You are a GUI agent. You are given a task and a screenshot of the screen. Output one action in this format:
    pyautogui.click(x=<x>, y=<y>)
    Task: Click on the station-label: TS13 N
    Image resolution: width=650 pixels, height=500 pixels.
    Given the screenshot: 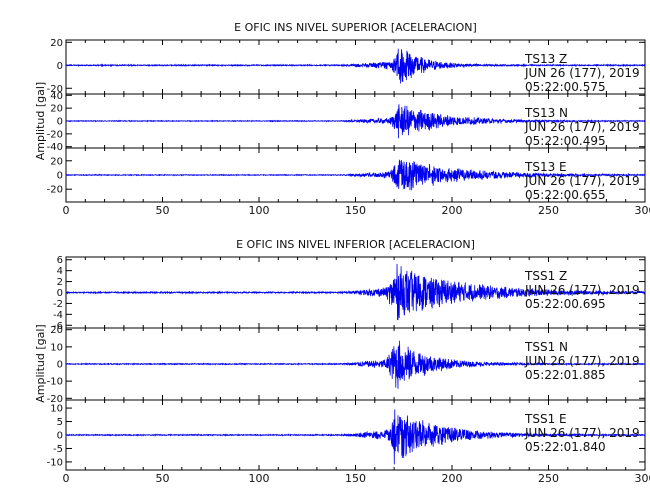 What is the action you would take?
    pyautogui.click(x=546, y=113)
    